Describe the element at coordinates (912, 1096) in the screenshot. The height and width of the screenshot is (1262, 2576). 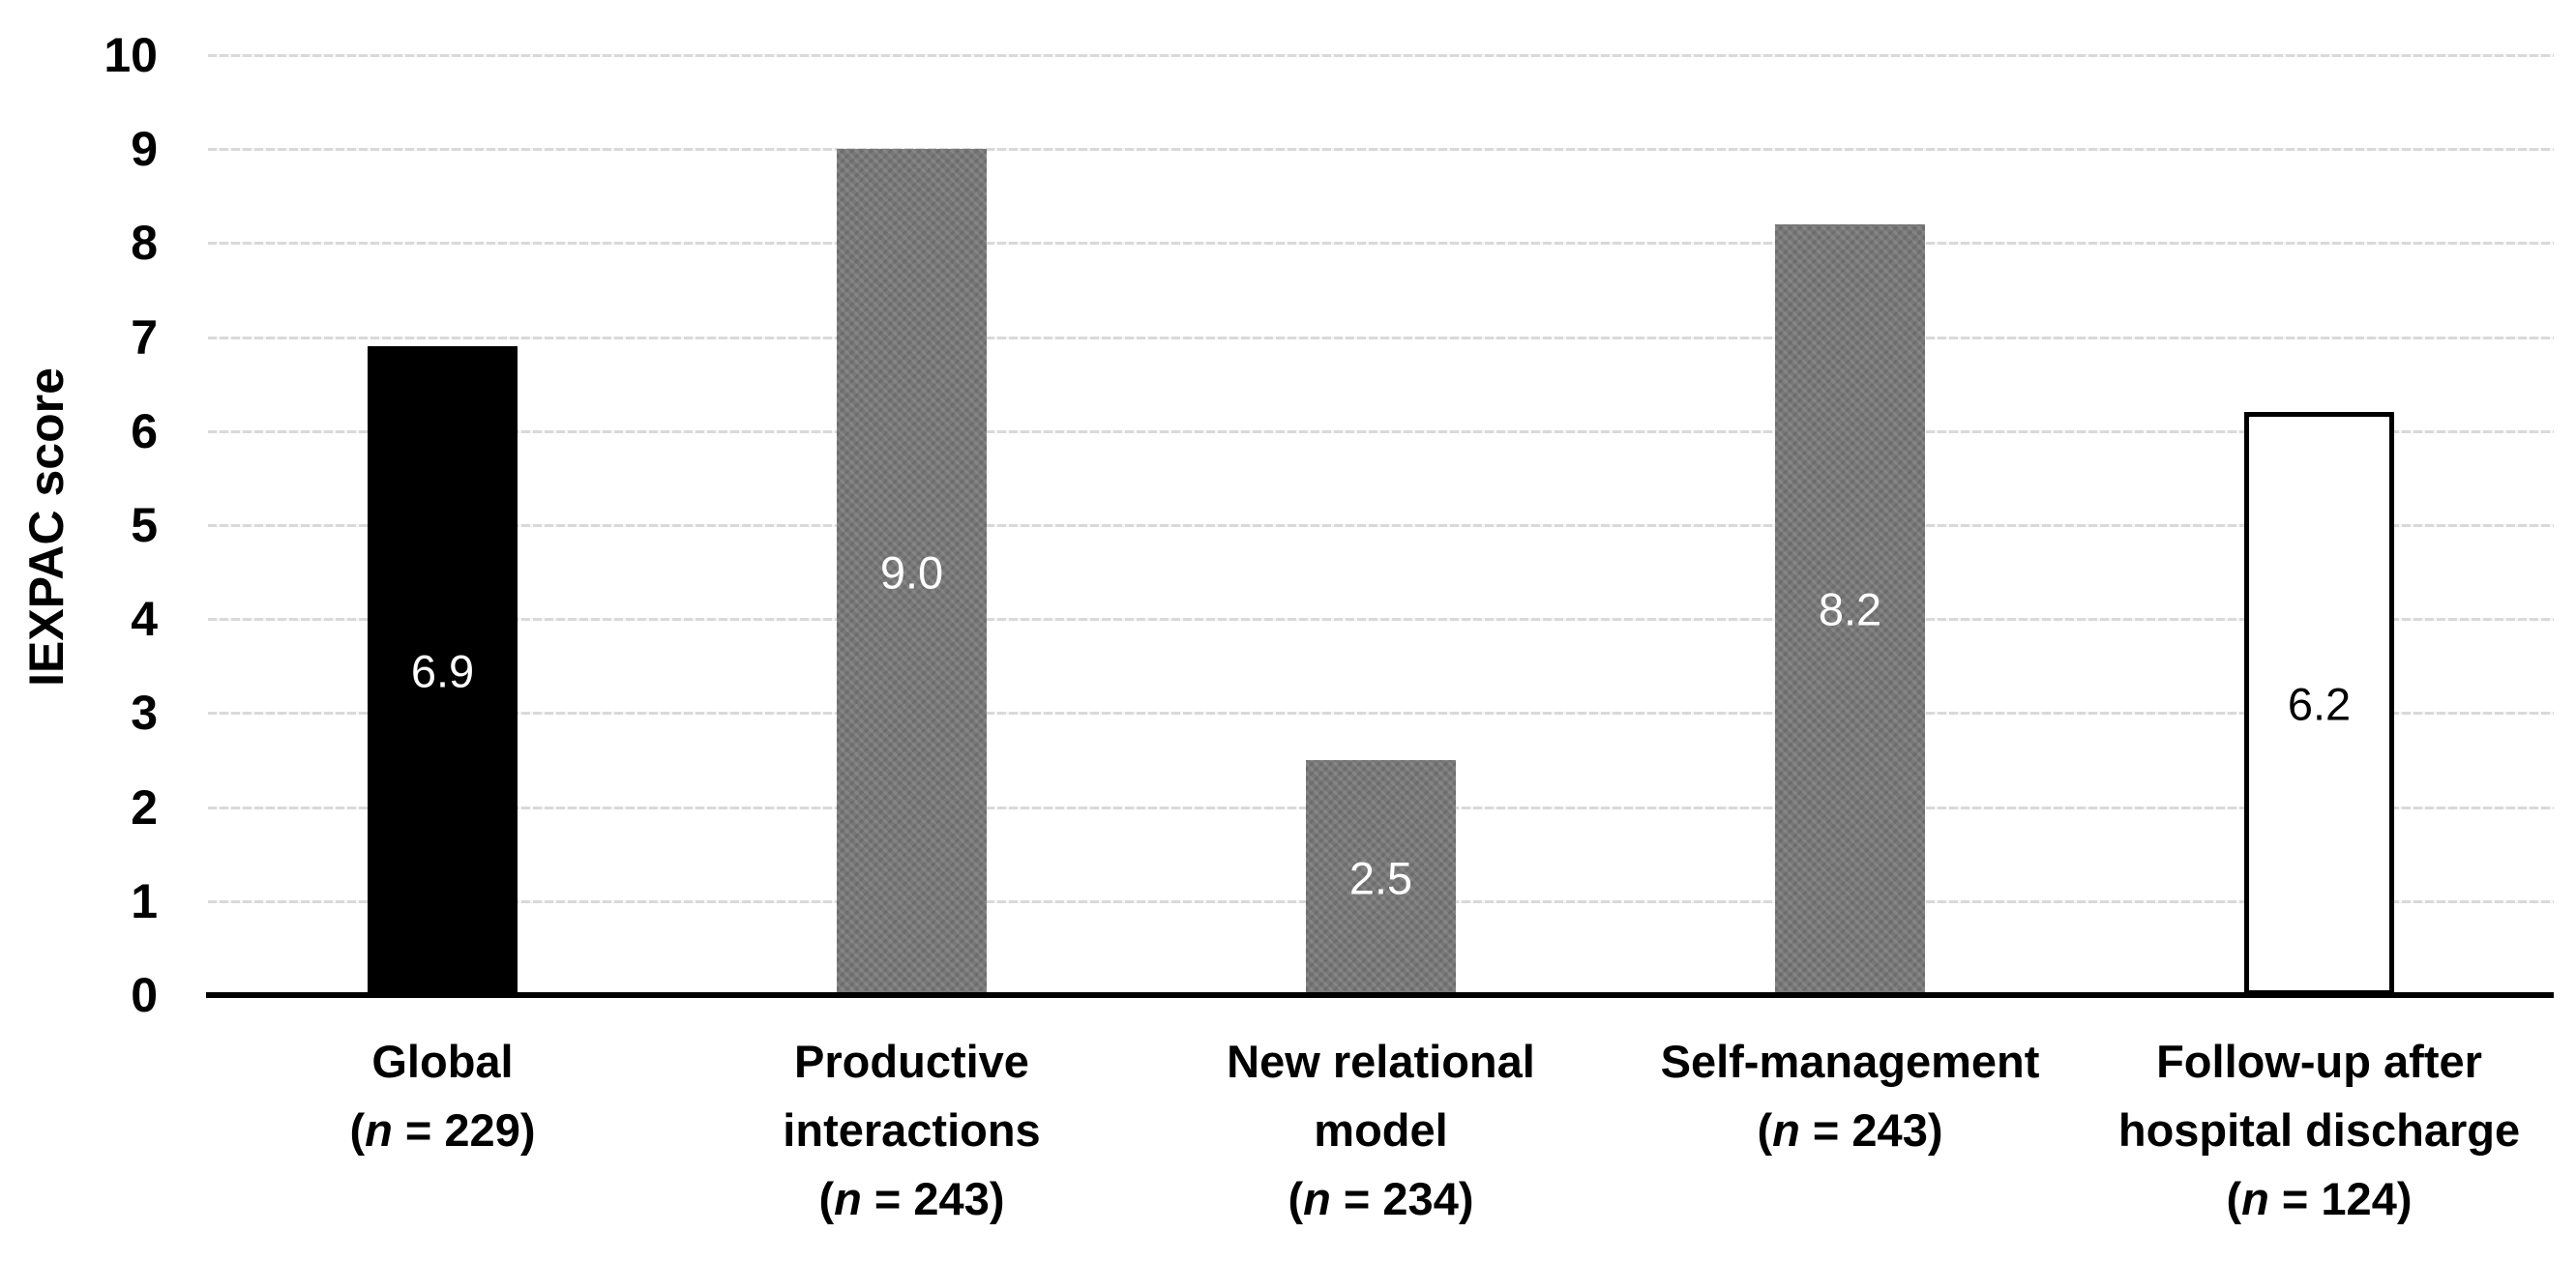
I see `category-name: Productive interactions` at that location.